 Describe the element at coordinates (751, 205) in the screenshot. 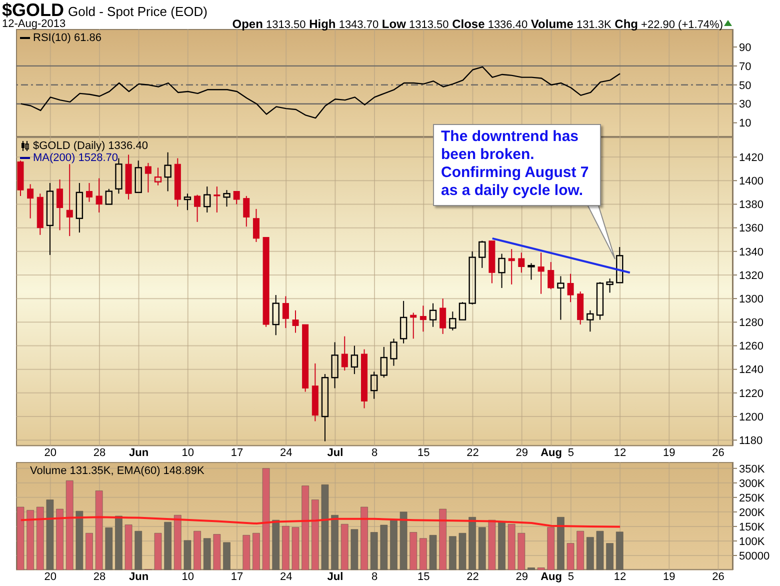

I see `y-tick-label: 1380` at that location.